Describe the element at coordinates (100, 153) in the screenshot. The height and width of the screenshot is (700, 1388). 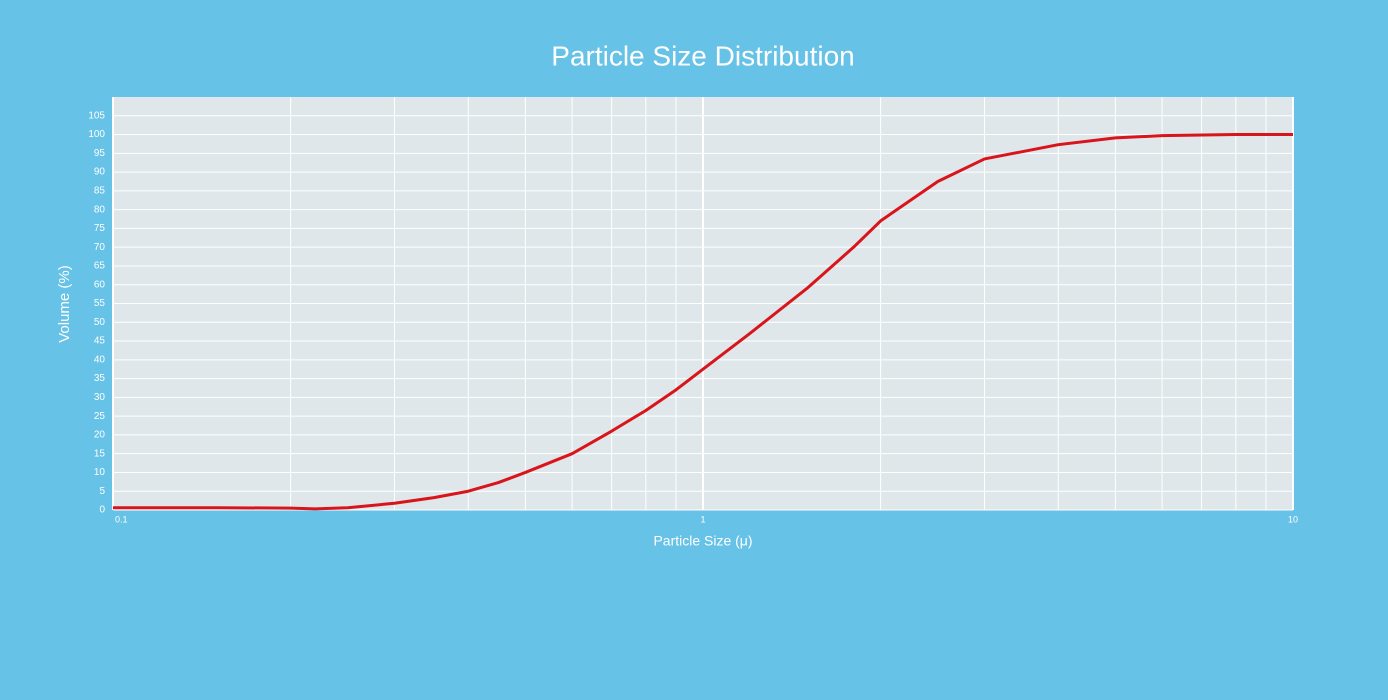
I see `y-tick-label: 95` at that location.